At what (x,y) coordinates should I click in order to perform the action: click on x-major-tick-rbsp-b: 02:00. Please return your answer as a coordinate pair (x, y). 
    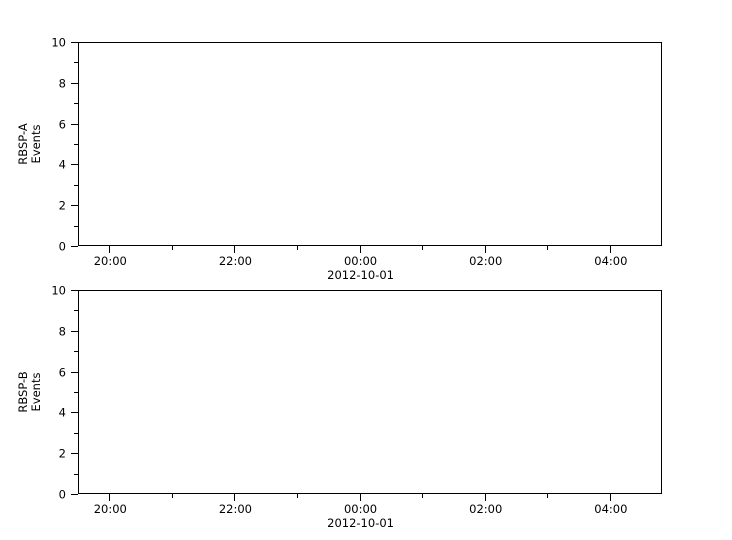
    Looking at the image, I should click on (485, 505).